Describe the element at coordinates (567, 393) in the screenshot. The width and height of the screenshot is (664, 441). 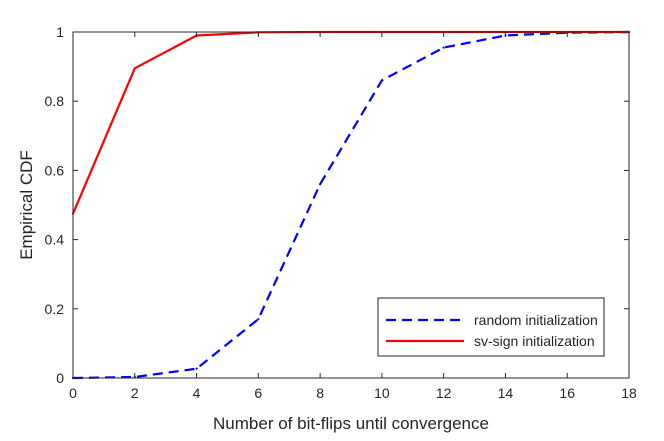
I see `x-tick-label: 16` at that location.